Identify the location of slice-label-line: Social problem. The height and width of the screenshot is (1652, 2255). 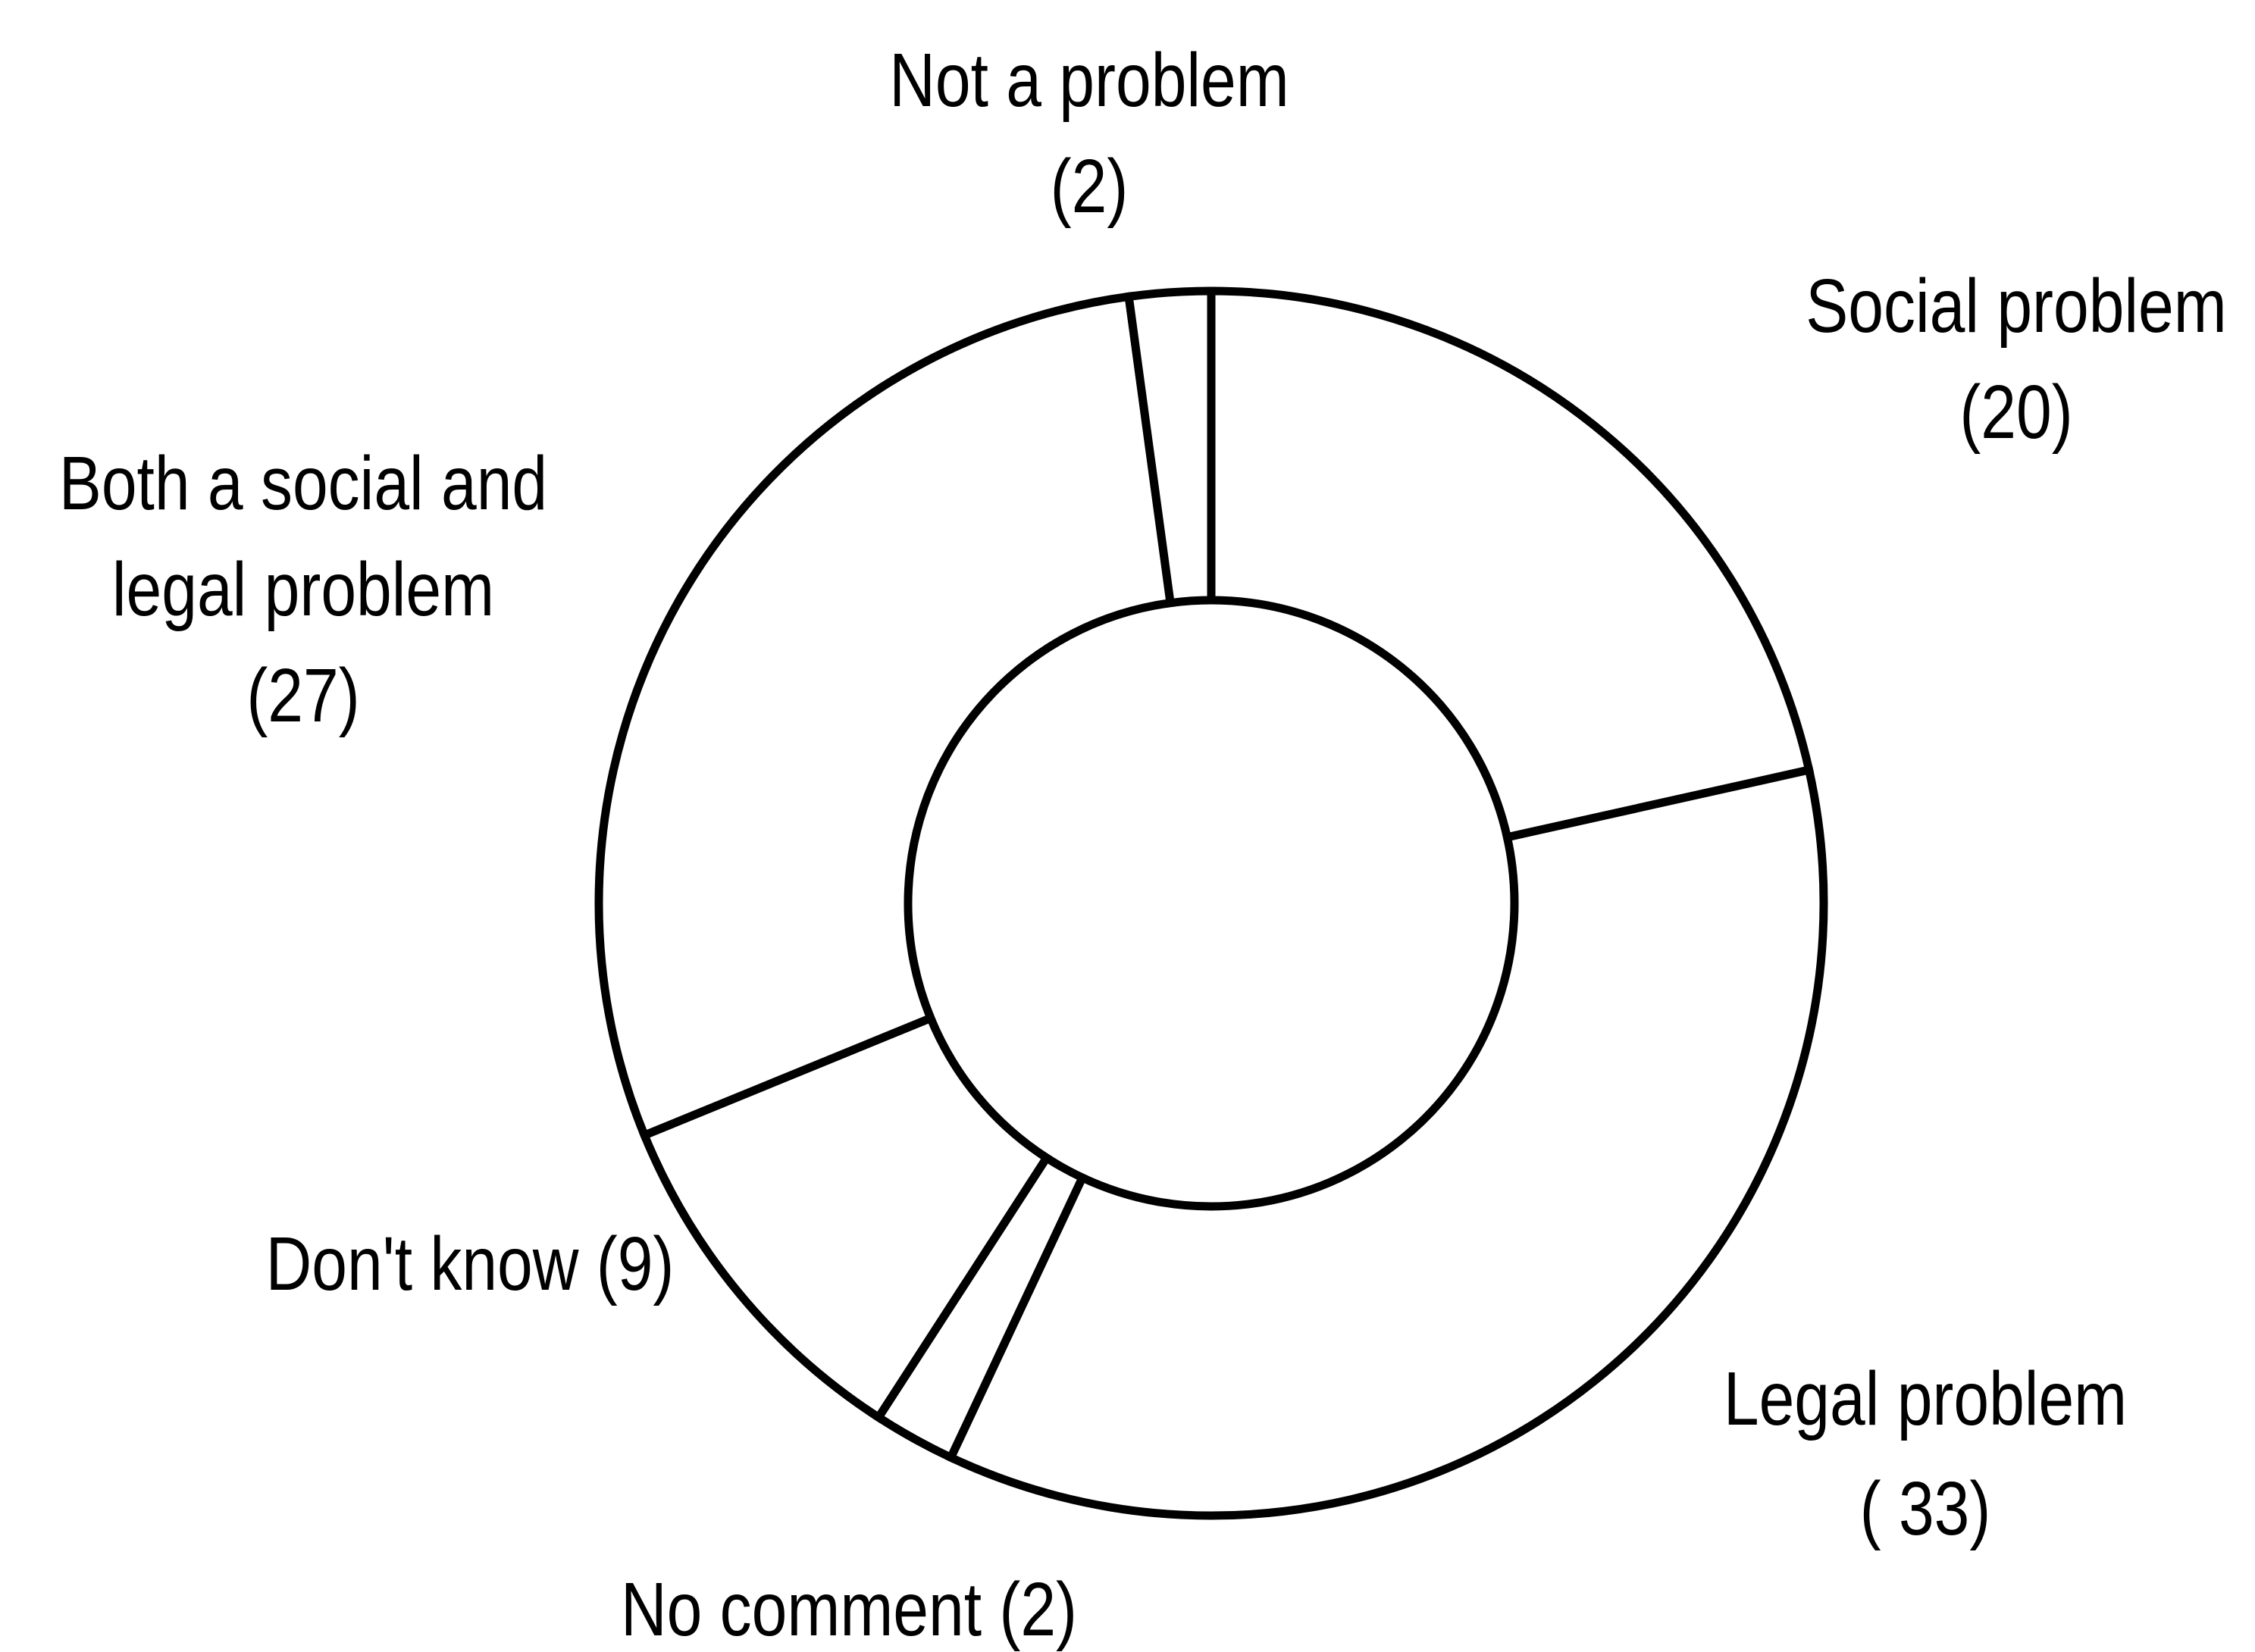
(2016, 306).